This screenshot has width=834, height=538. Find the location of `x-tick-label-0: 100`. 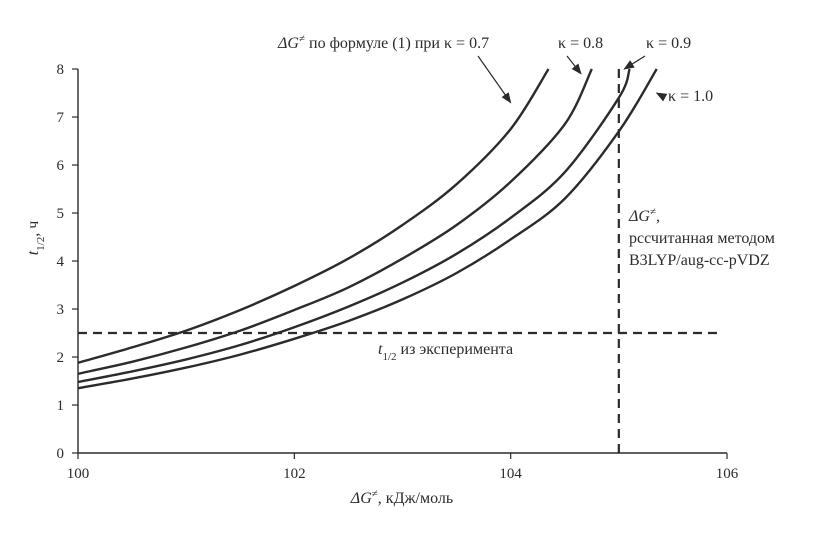

x-tick-label-0: 100 is located at coordinates (78, 474).